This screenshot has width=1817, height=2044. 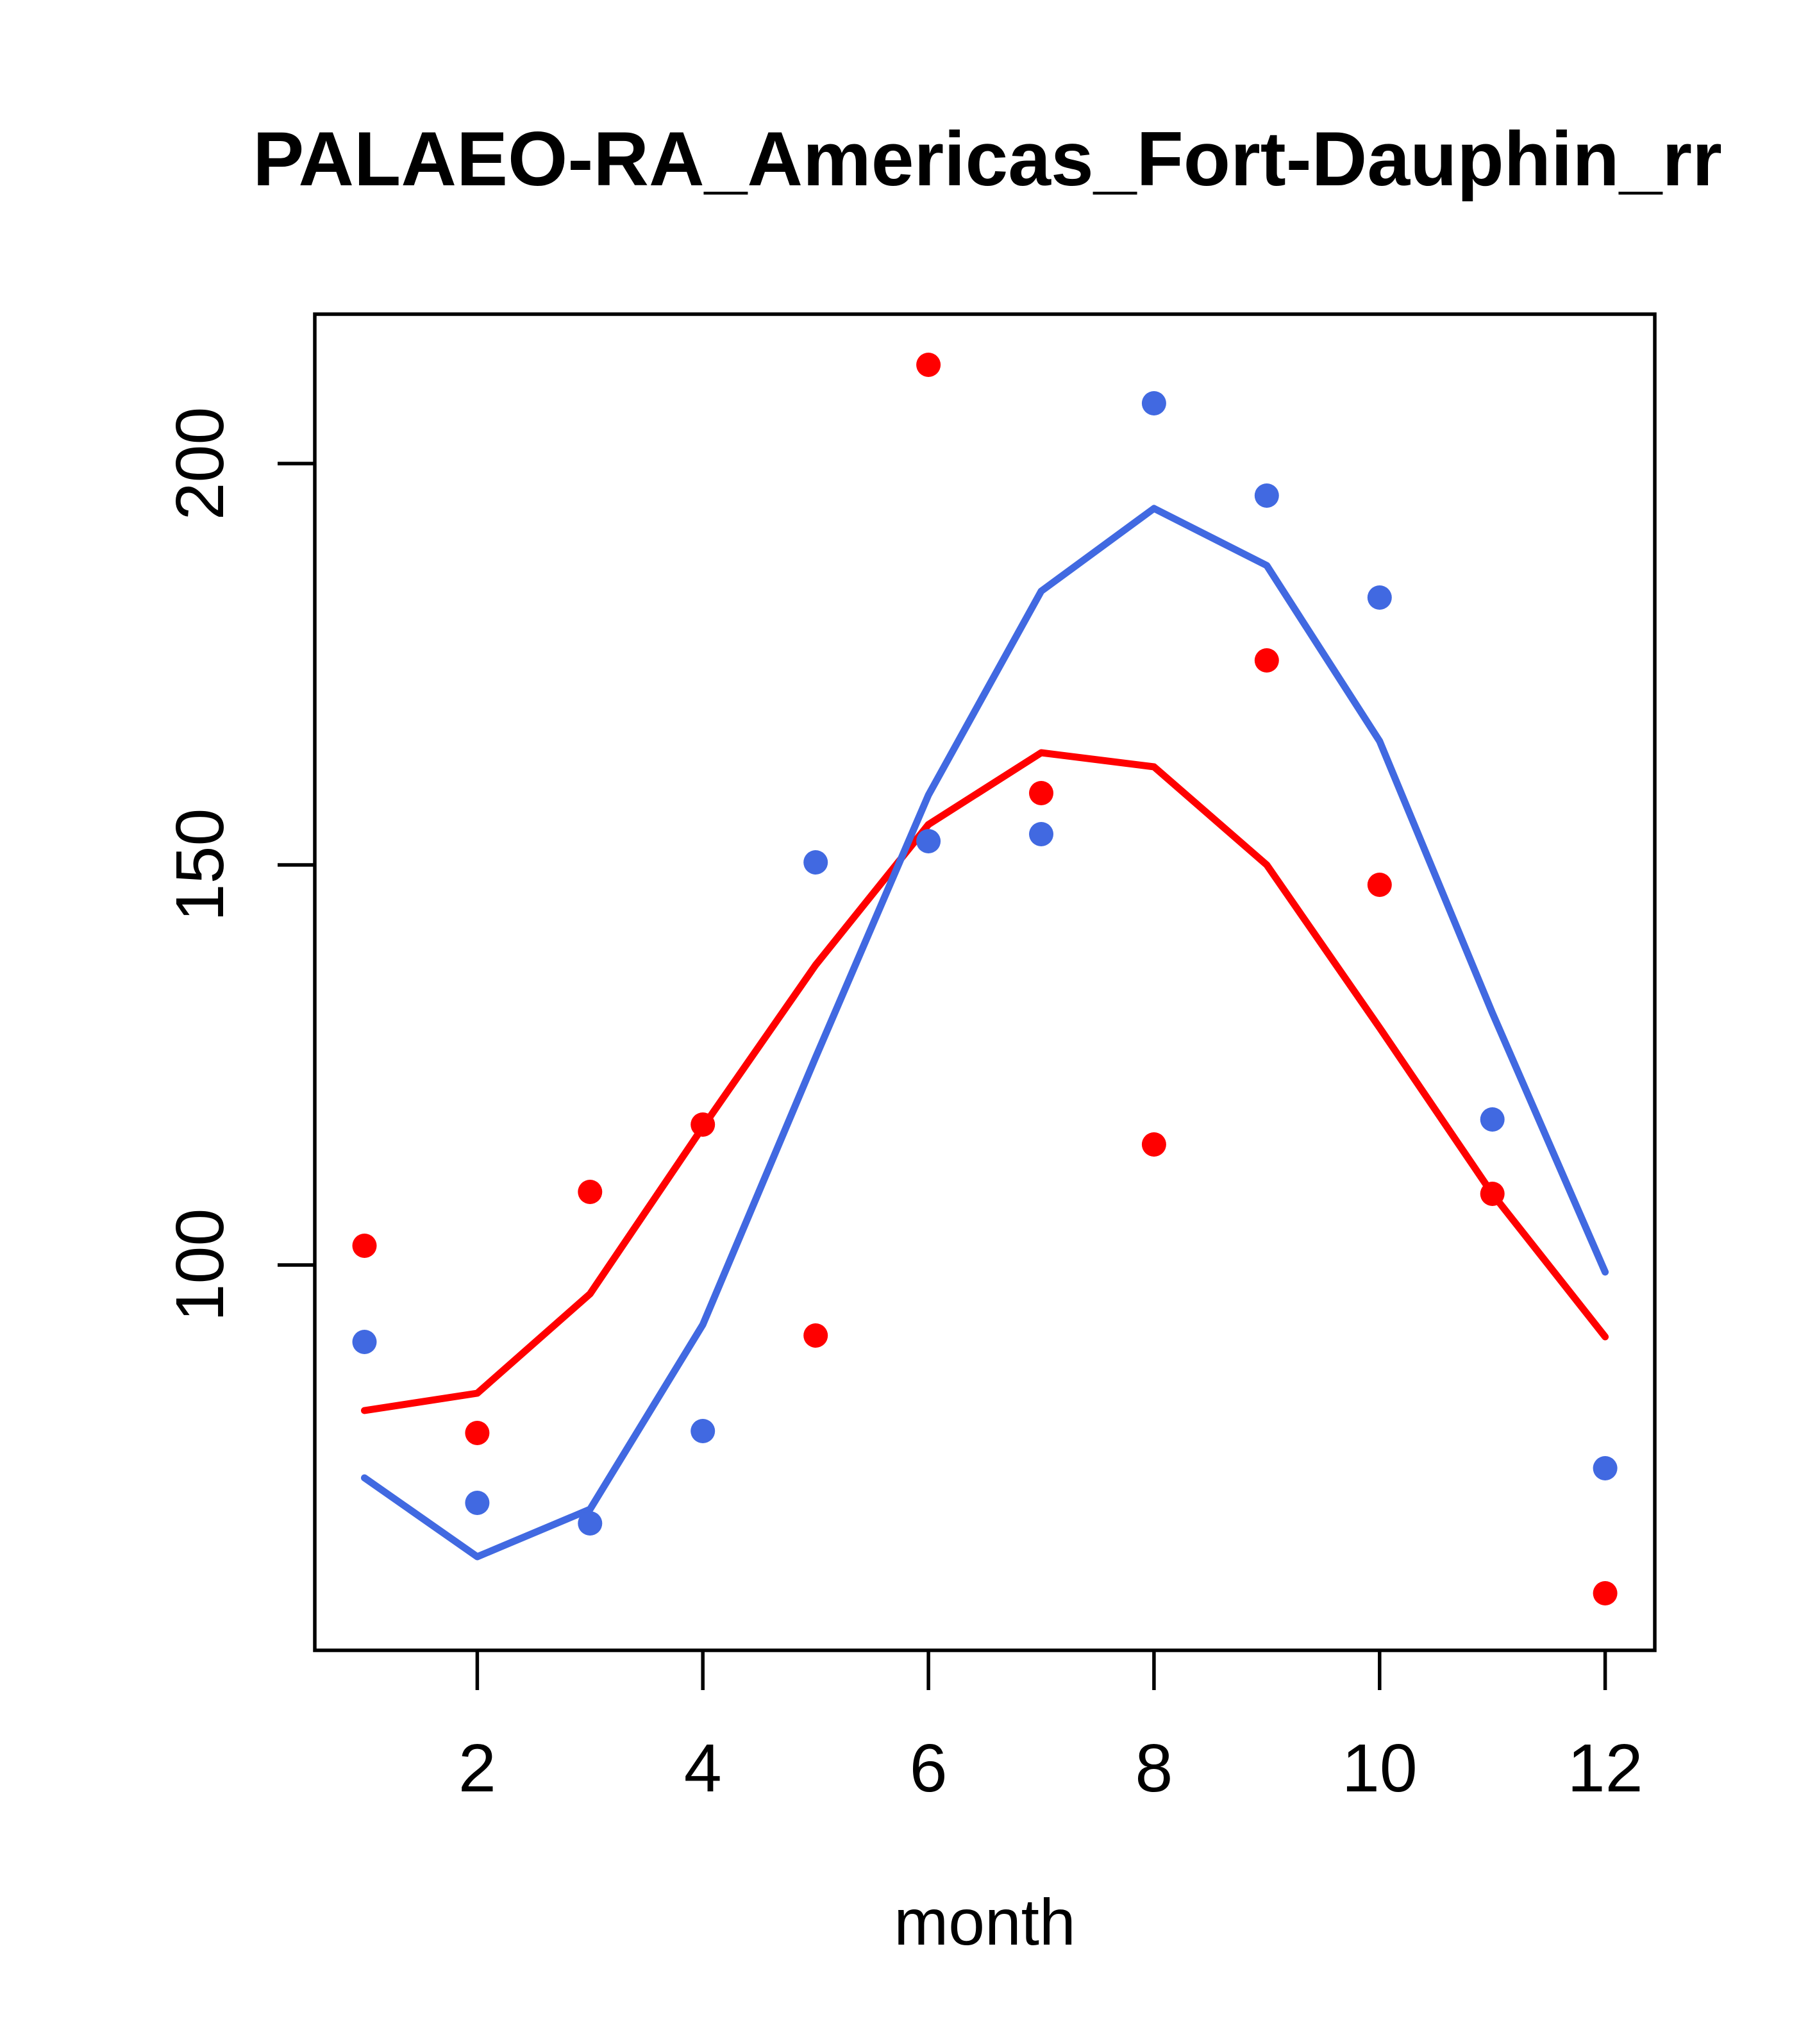 What do you see at coordinates (703, 1768) in the screenshot?
I see `svg-text: 4` at bounding box center [703, 1768].